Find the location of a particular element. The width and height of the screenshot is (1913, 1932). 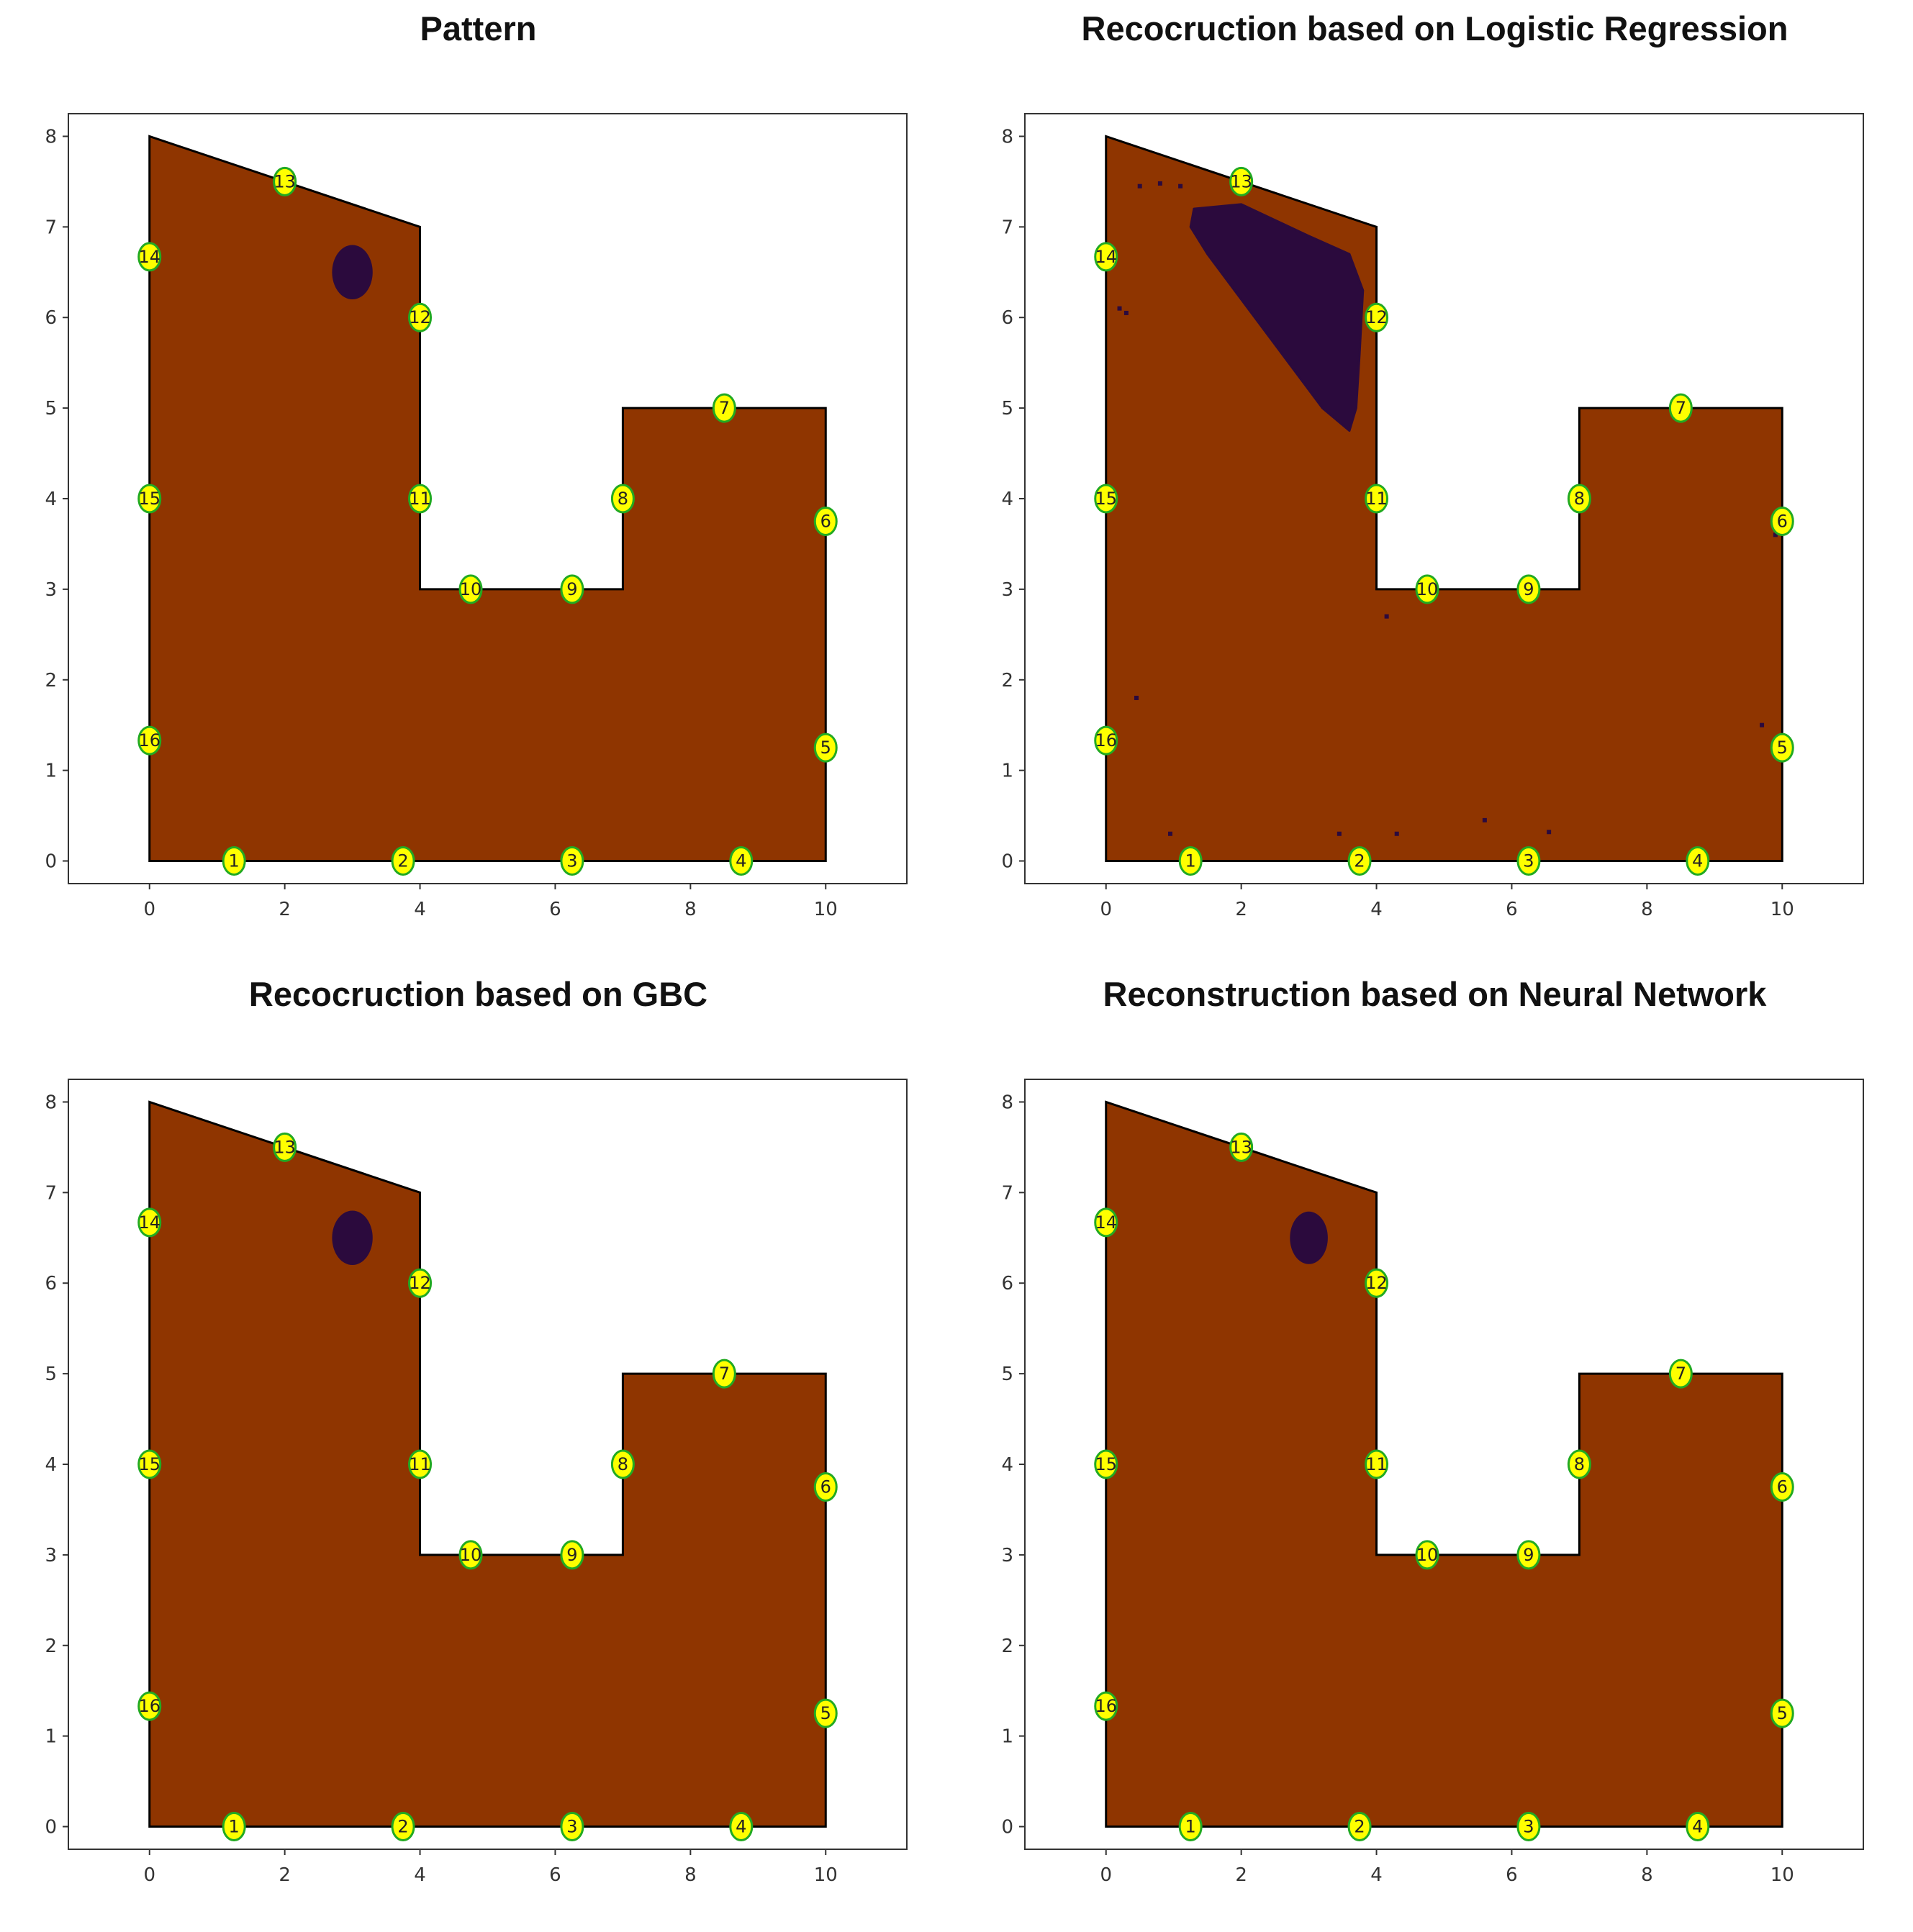

x-tick-label: 2 is located at coordinates (1241, 909).